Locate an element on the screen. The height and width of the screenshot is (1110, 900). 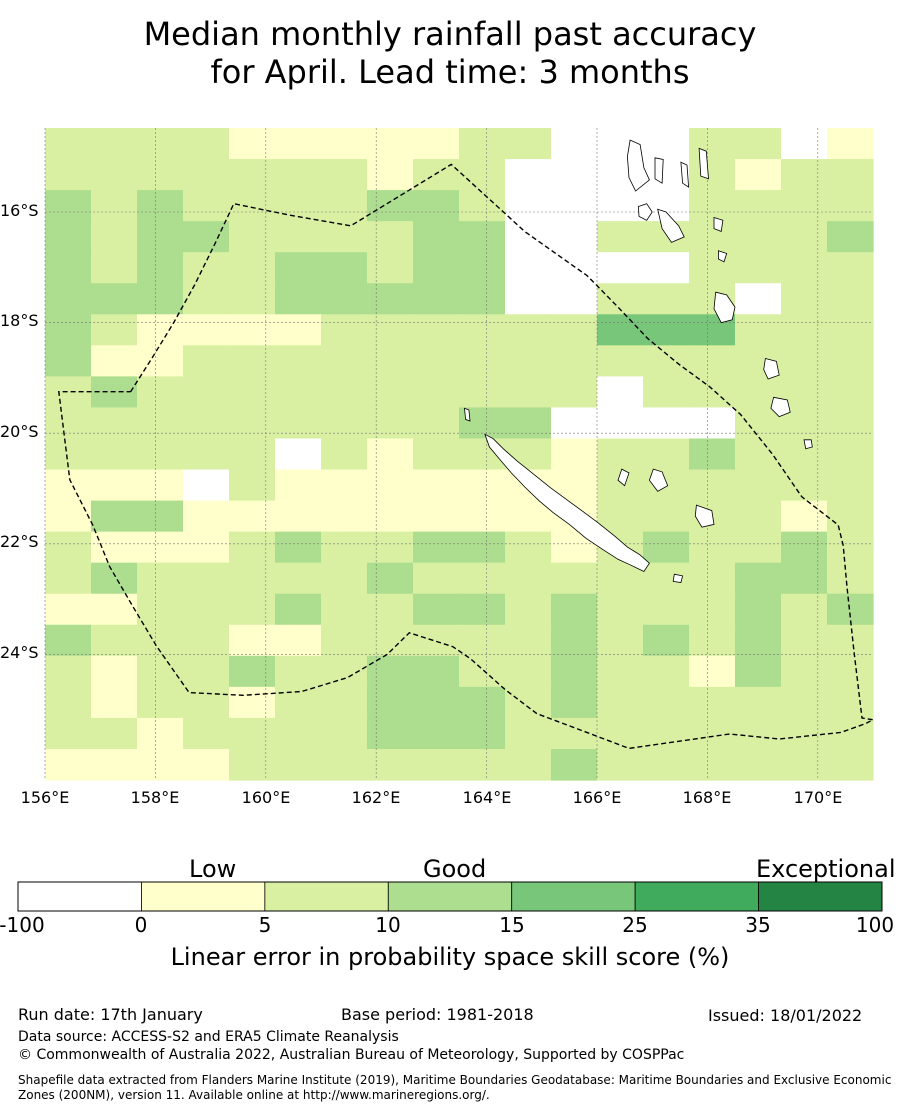
colorbar-tick-10: 10 is located at coordinates (388, 925).